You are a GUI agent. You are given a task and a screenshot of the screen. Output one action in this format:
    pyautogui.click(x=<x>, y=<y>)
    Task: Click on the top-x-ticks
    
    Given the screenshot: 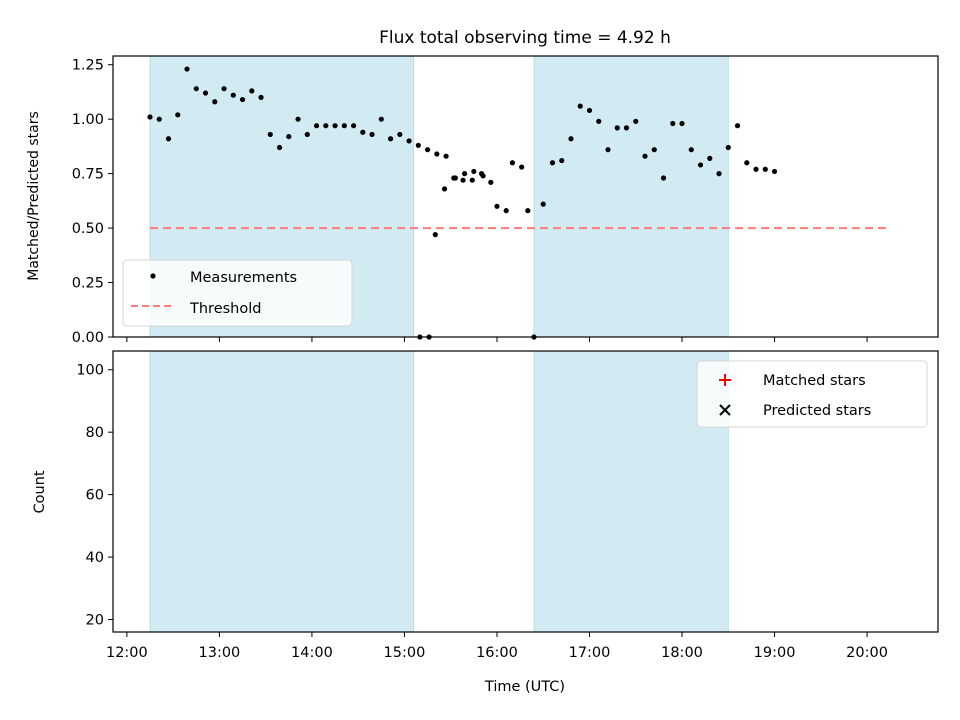 What is the action you would take?
    pyautogui.click(x=497, y=339)
    